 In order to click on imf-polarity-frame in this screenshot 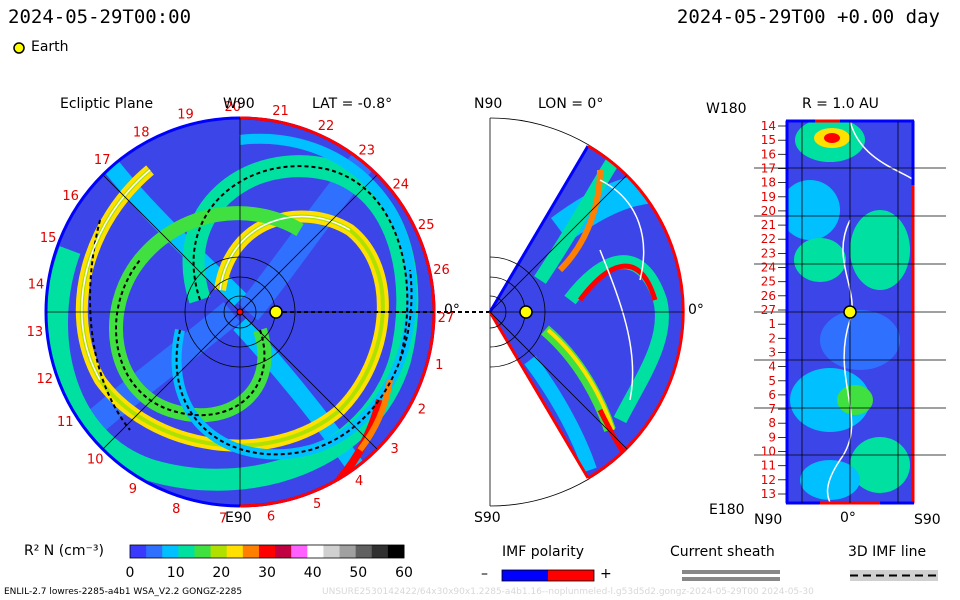, I will do `click(548, 575)`.